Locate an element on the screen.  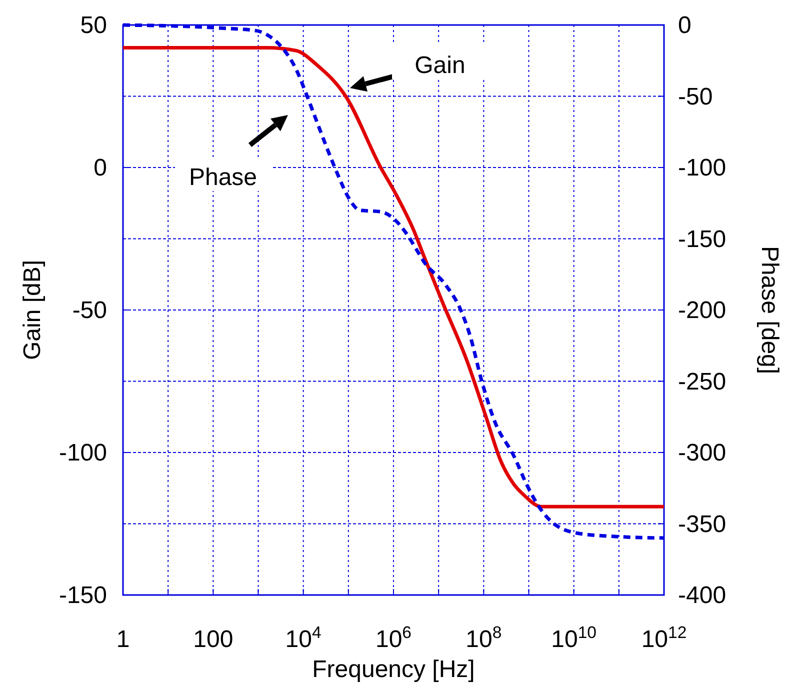
annotation: Phase is located at coordinates (223, 177).